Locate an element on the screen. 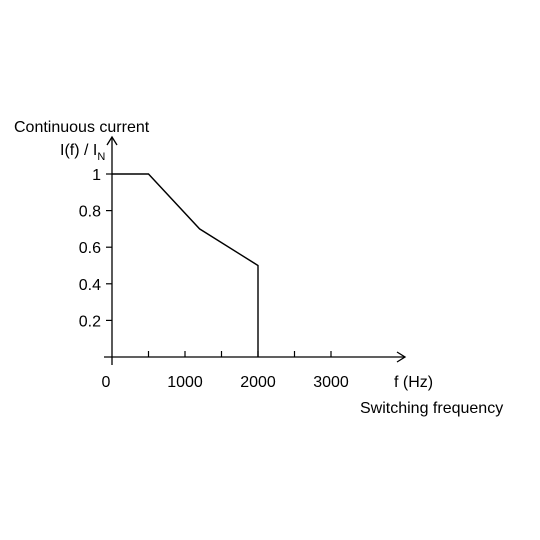 This screenshot has width=540, height=540. x-tick-label: 0 is located at coordinates (106, 382).